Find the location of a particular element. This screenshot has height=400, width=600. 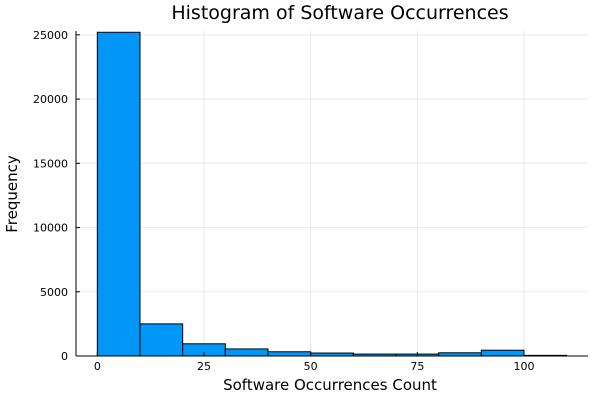

x-tick-label: 25 is located at coordinates (204, 366).